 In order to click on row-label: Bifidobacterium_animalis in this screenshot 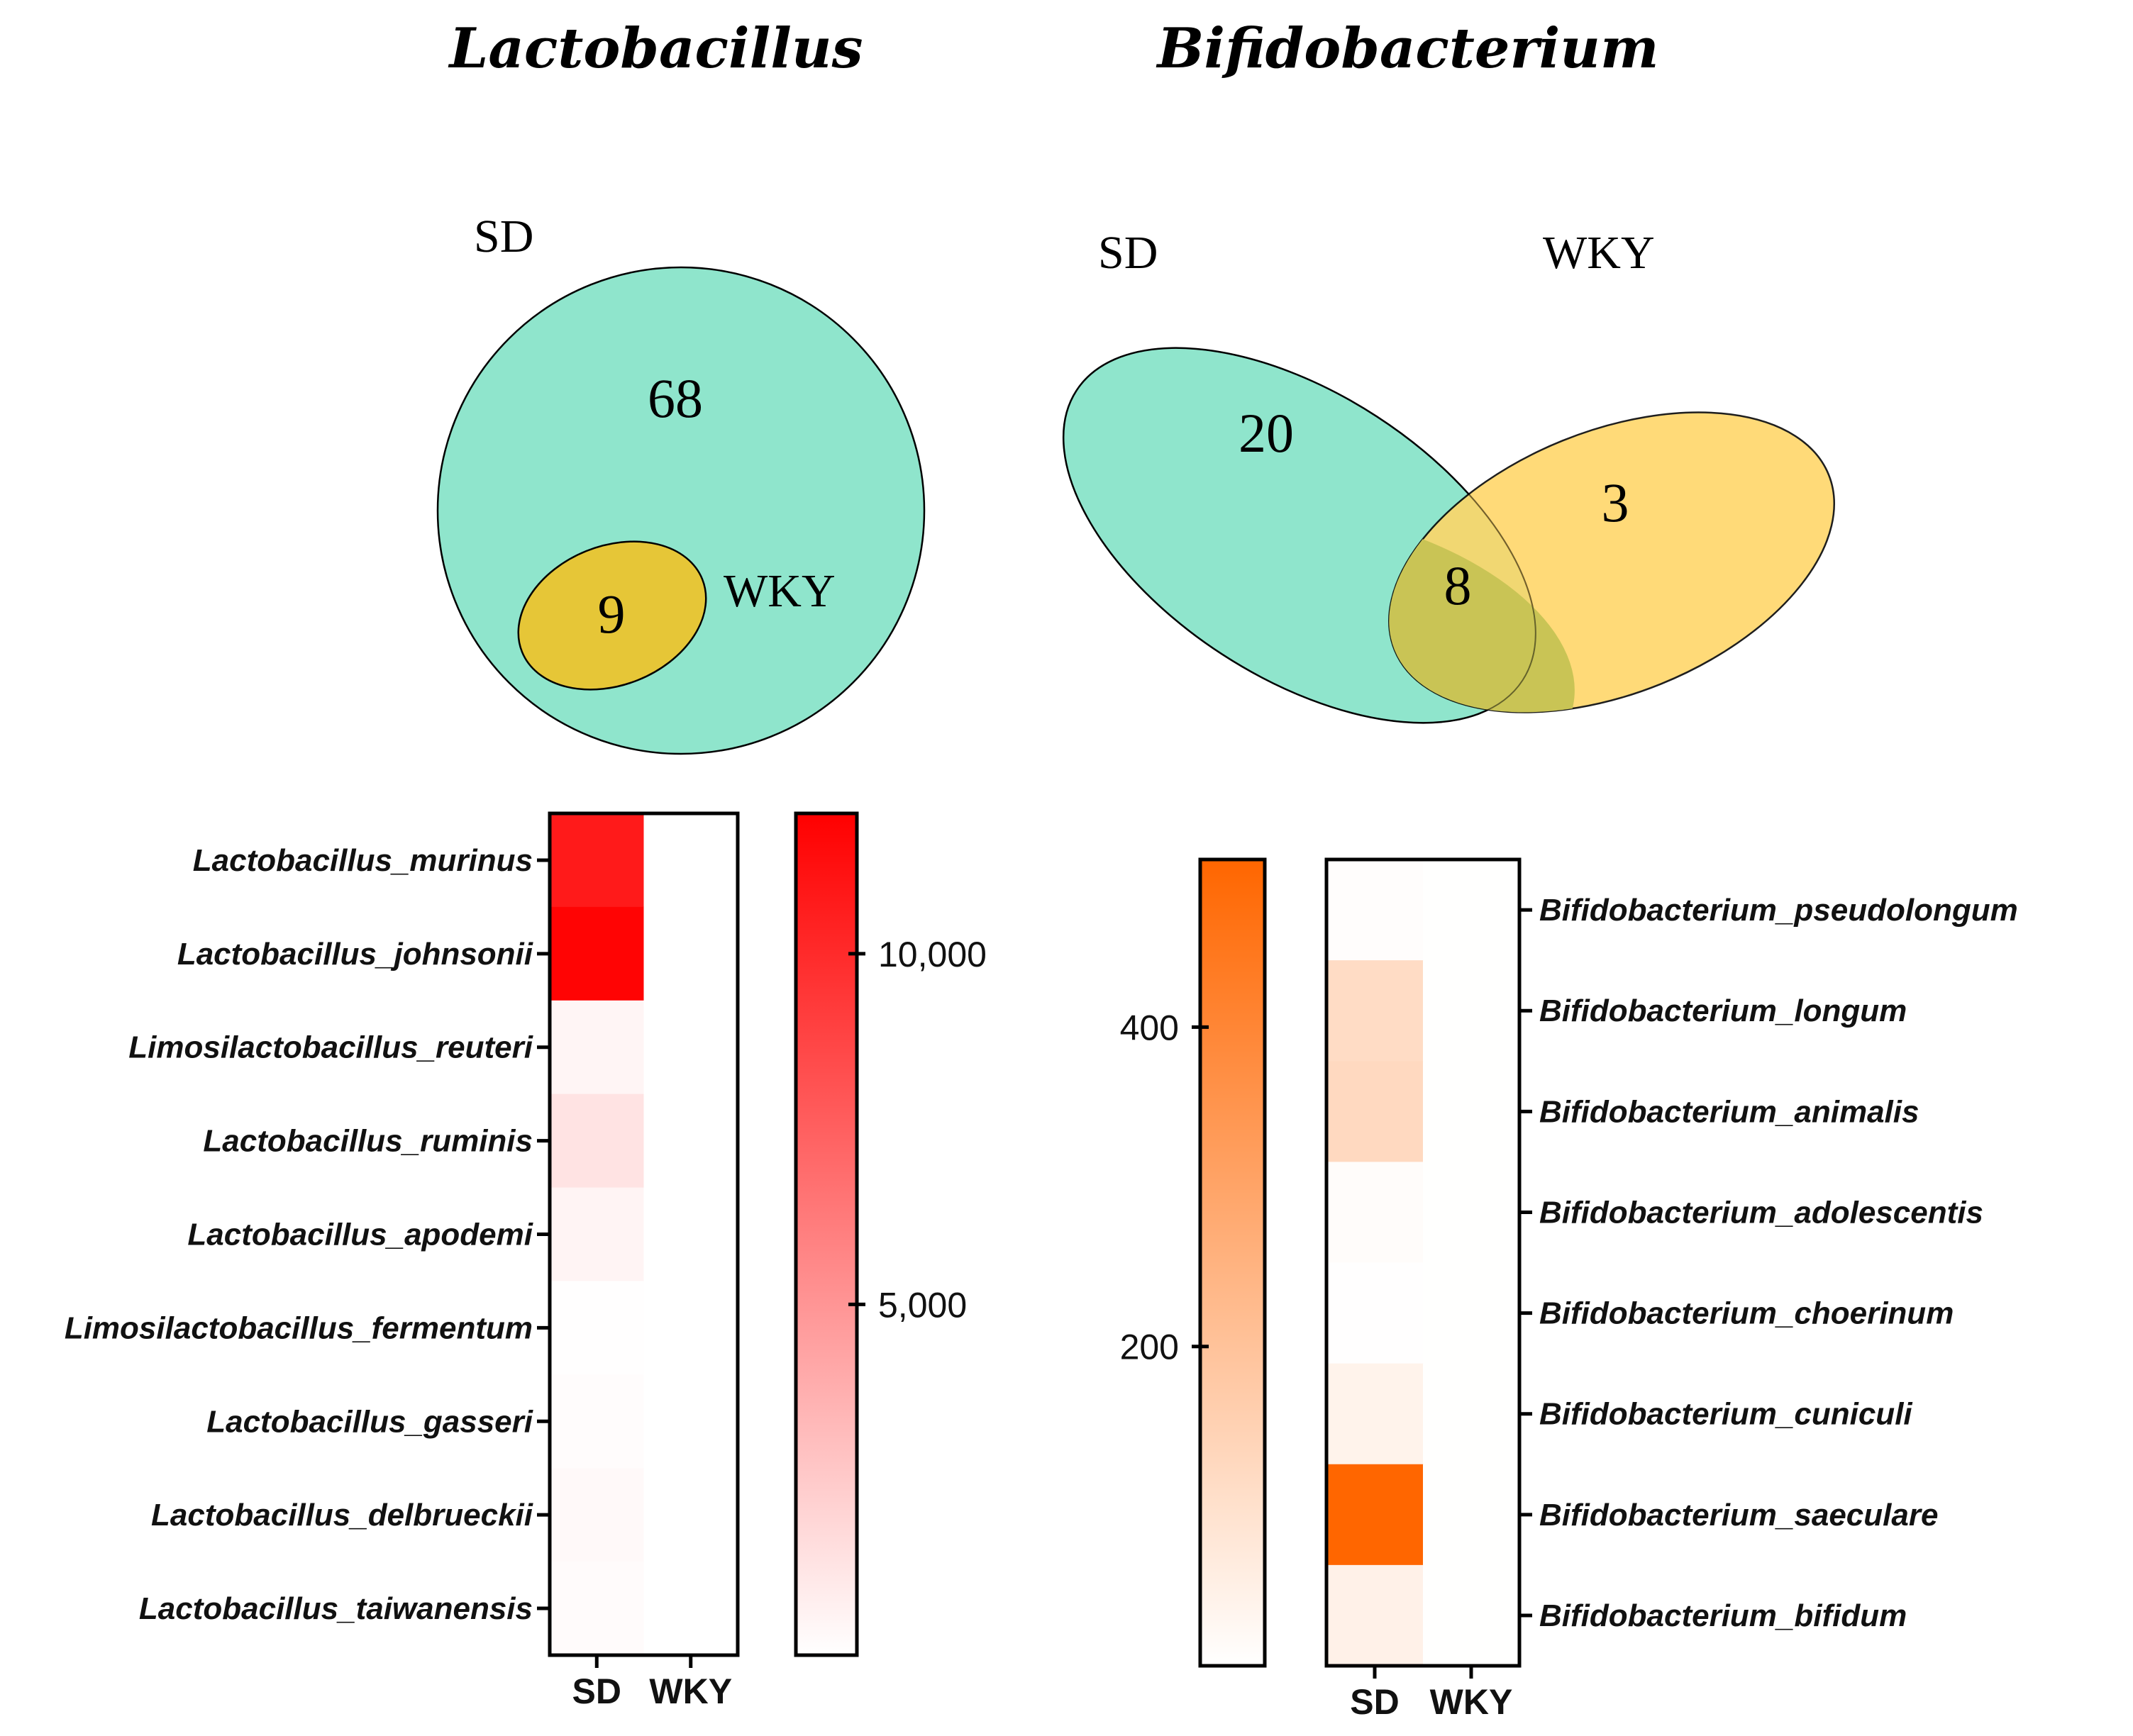, I will do `click(1729, 1111)`.